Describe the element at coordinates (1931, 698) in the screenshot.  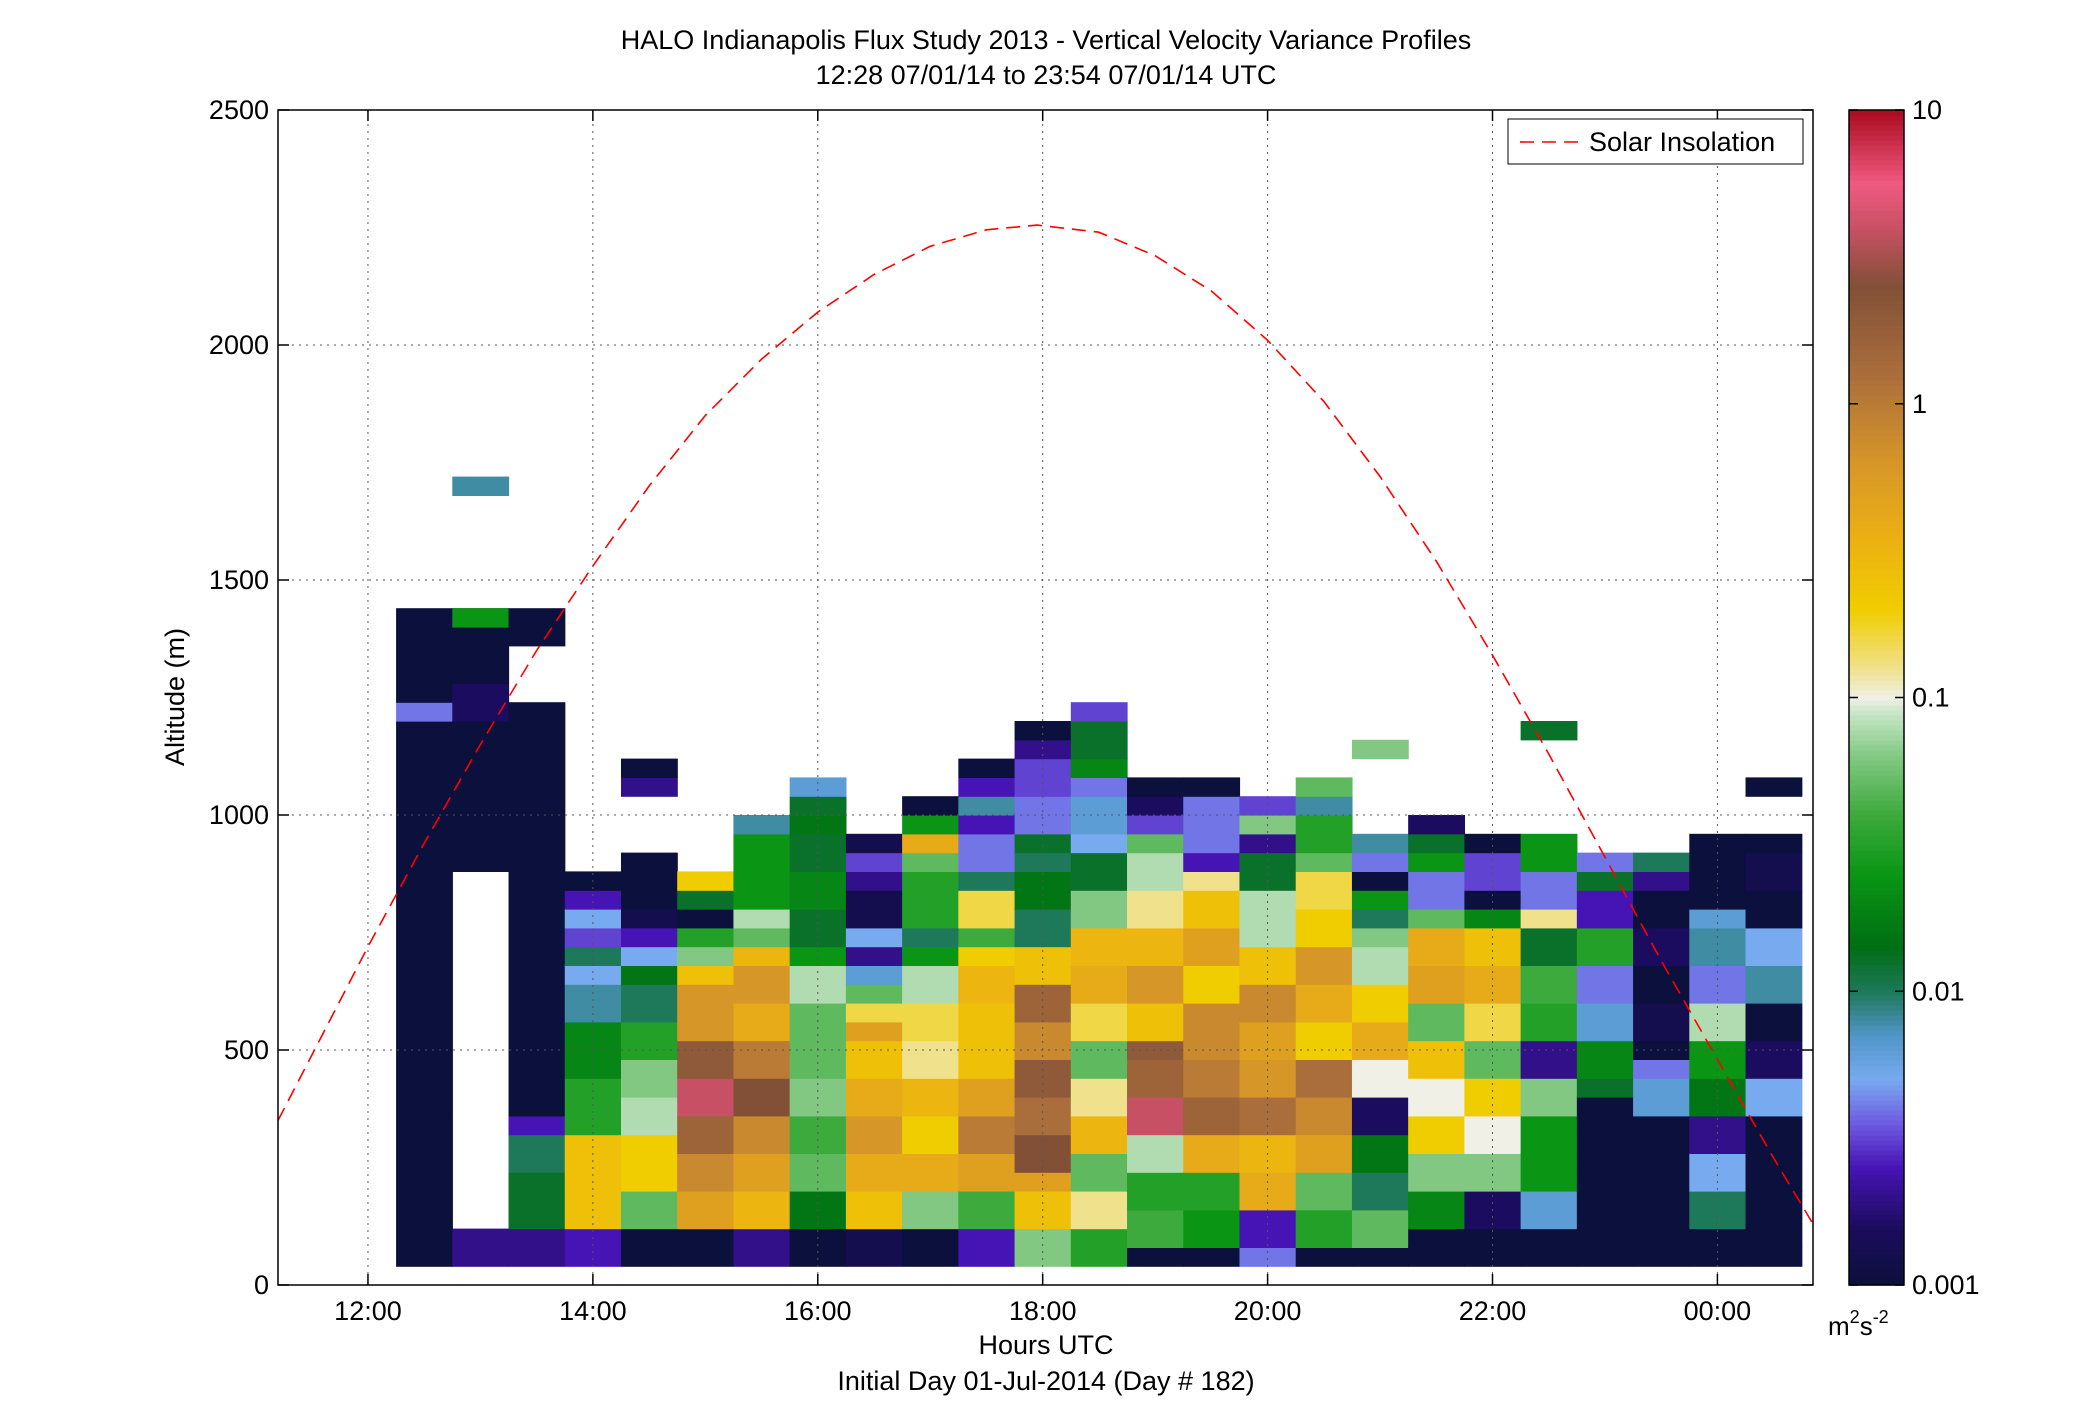
I see `colorbar-tick-label: 0.1` at that location.